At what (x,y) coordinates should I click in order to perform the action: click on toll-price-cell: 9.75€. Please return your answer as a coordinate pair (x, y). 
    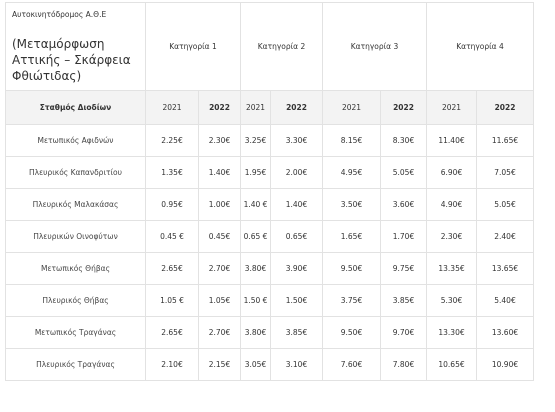
    Looking at the image, I should click on (403, 268).